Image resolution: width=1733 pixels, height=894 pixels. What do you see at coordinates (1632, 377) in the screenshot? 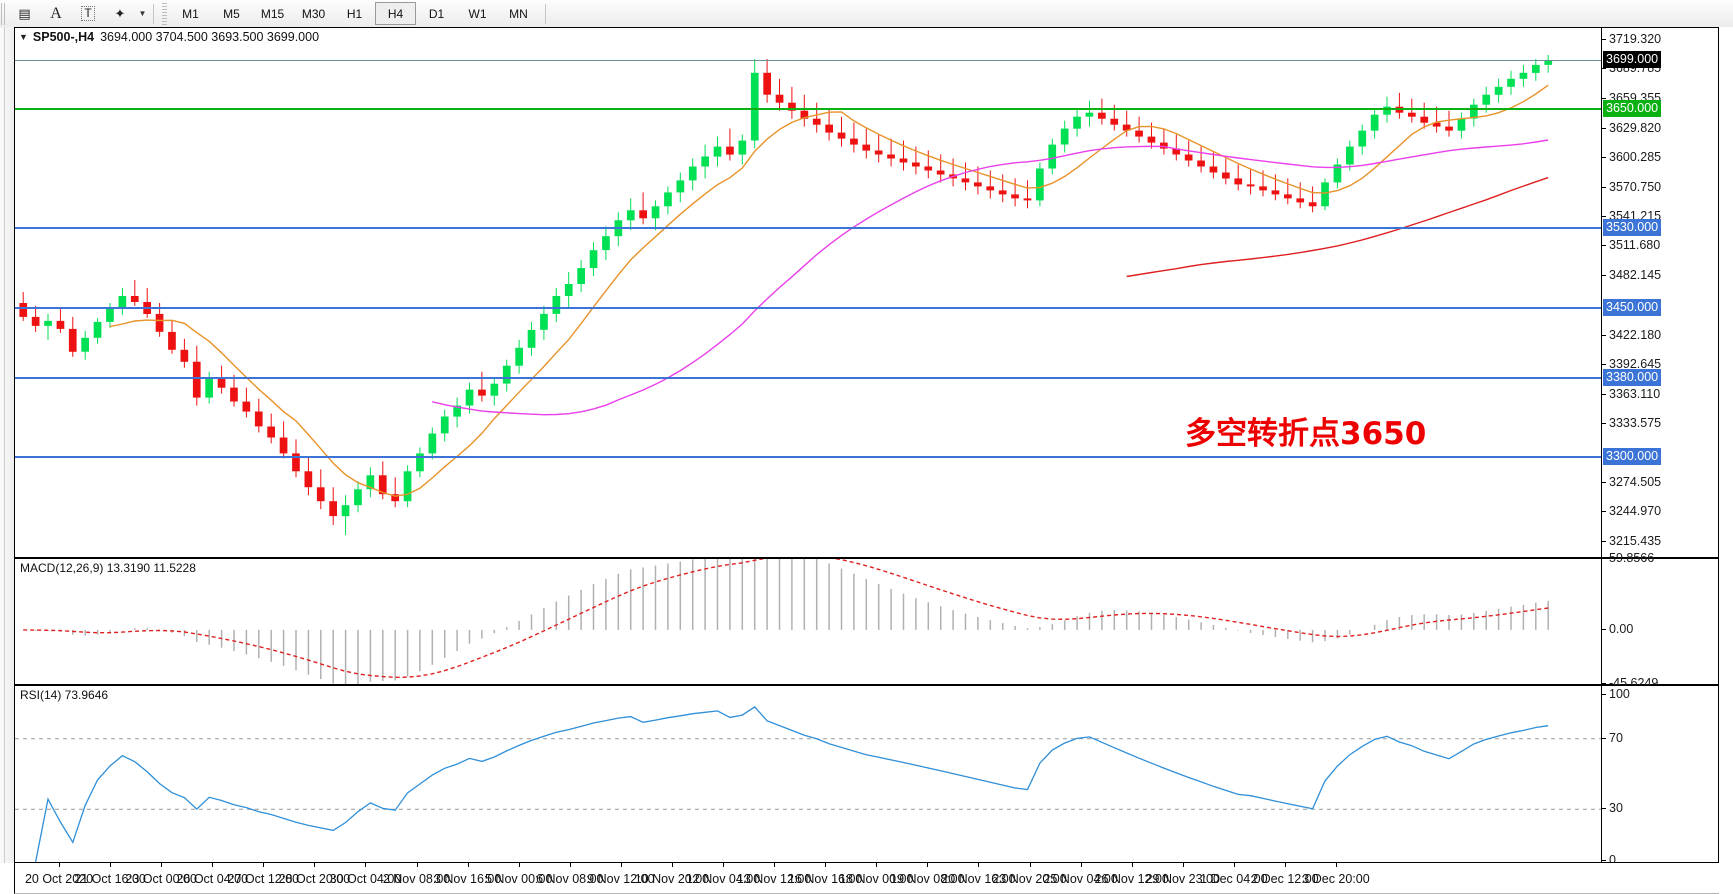
I see `price-level-badge: 3380.000` at bounding box center [1632, 377].